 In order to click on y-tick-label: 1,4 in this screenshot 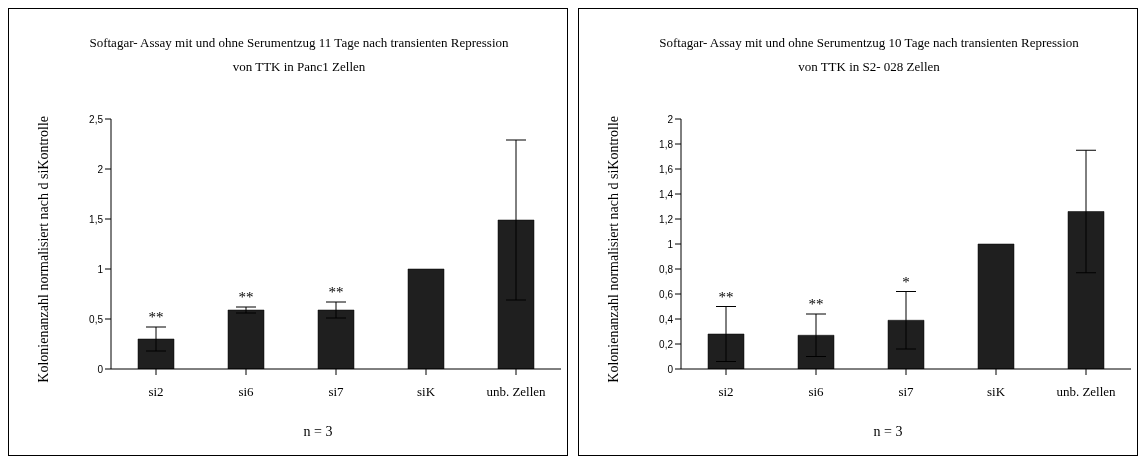, I will do `click(666, 194)`.